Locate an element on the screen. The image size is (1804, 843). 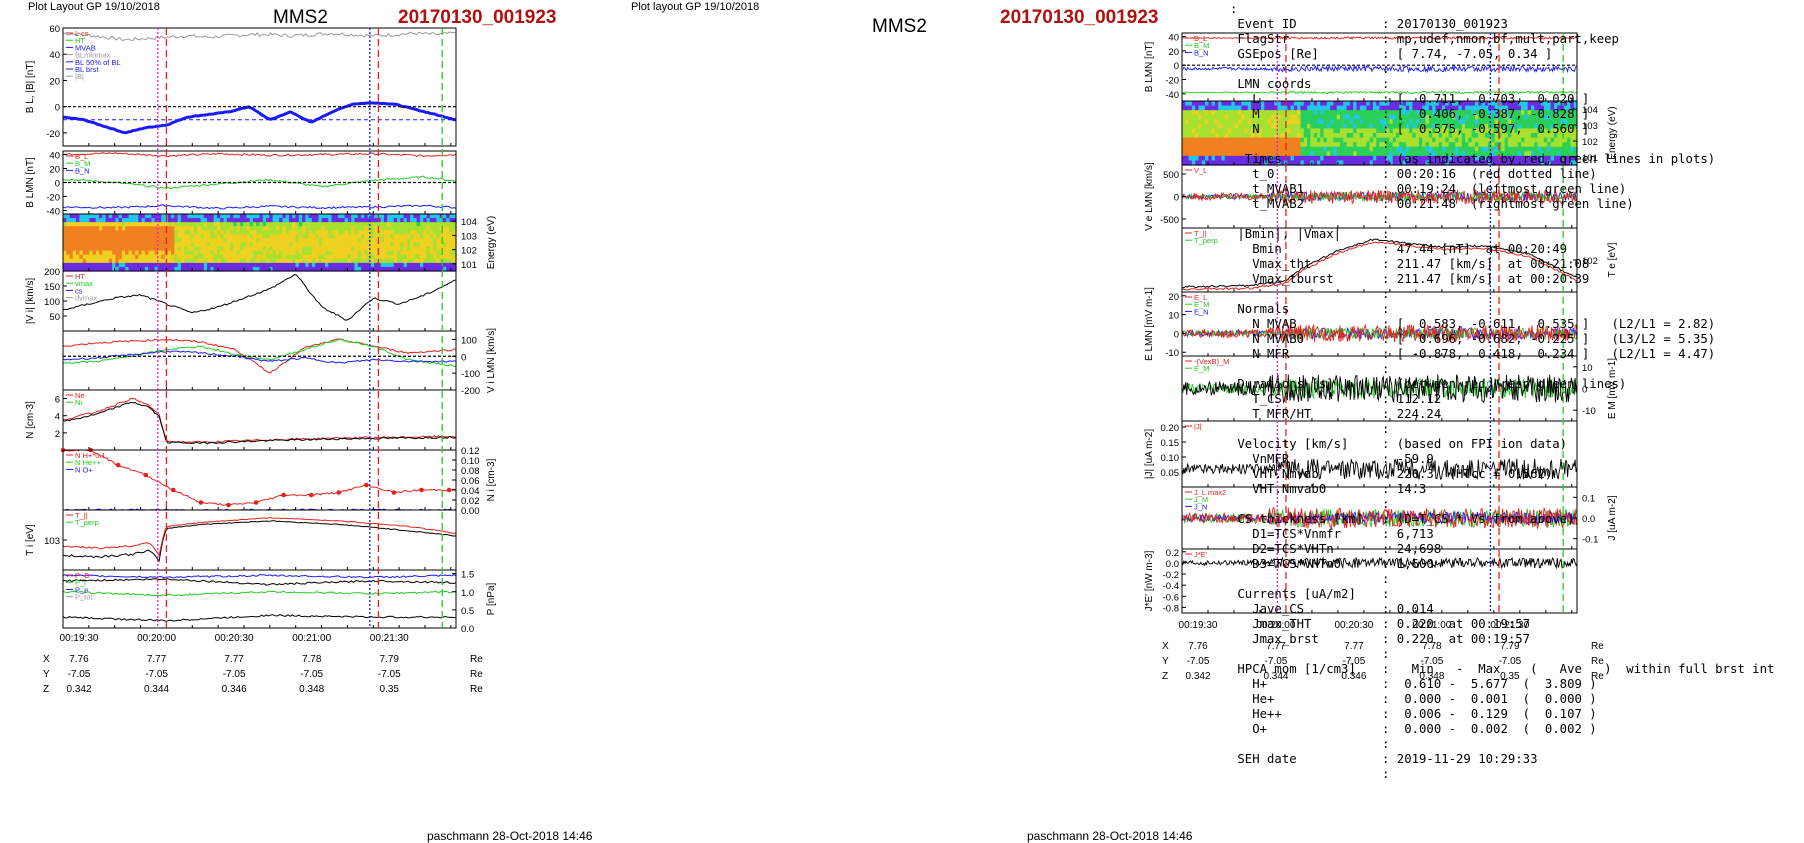
panel-right-3-ytick-label: 500 is located at coordinates (1171, 175).